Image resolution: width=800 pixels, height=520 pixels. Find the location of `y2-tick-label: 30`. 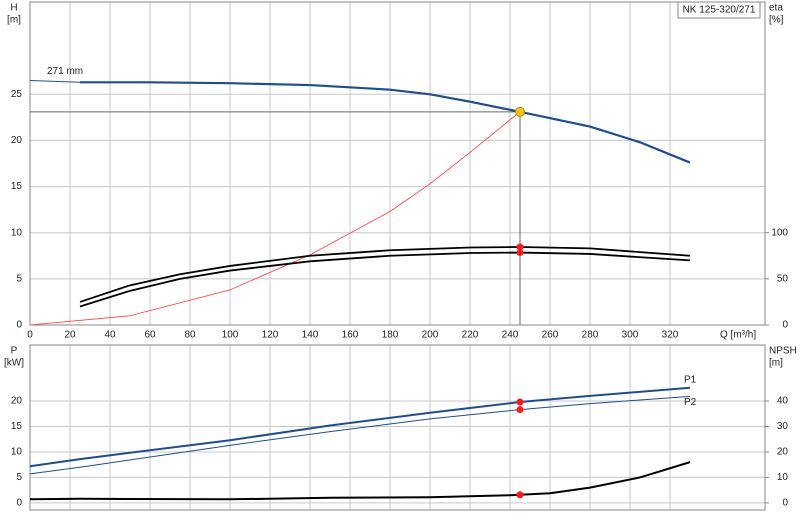

y2-tick-label: 30 is located at coordinates (783, 426).